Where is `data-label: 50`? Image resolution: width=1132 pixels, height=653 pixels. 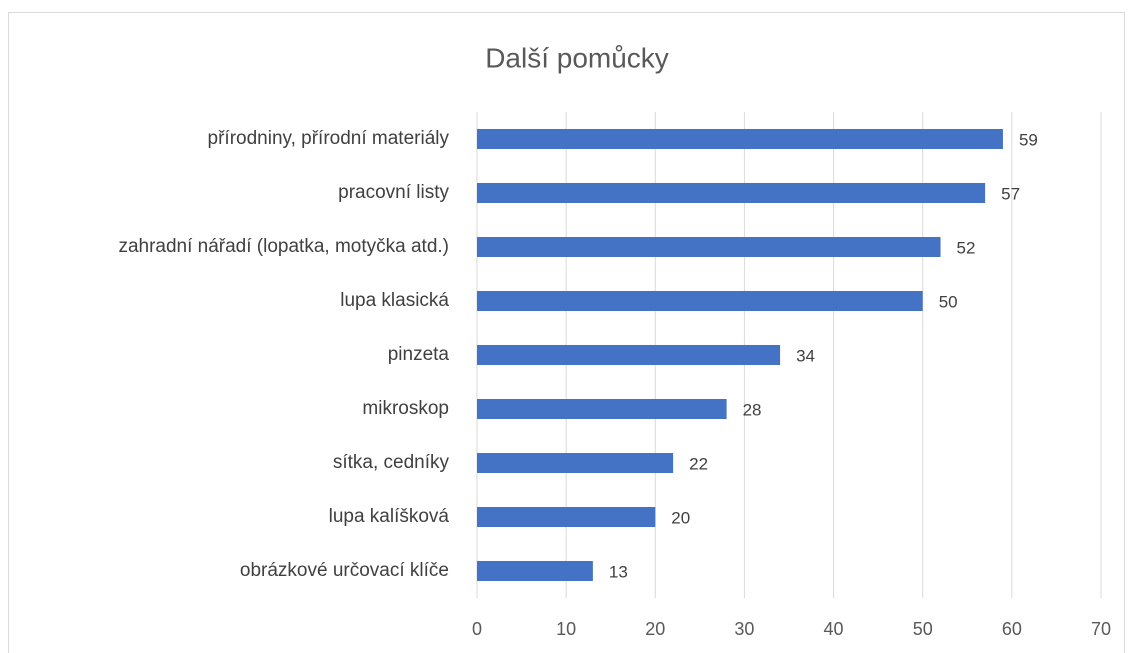 data-label: 50 is located at coordinates (948, 301).